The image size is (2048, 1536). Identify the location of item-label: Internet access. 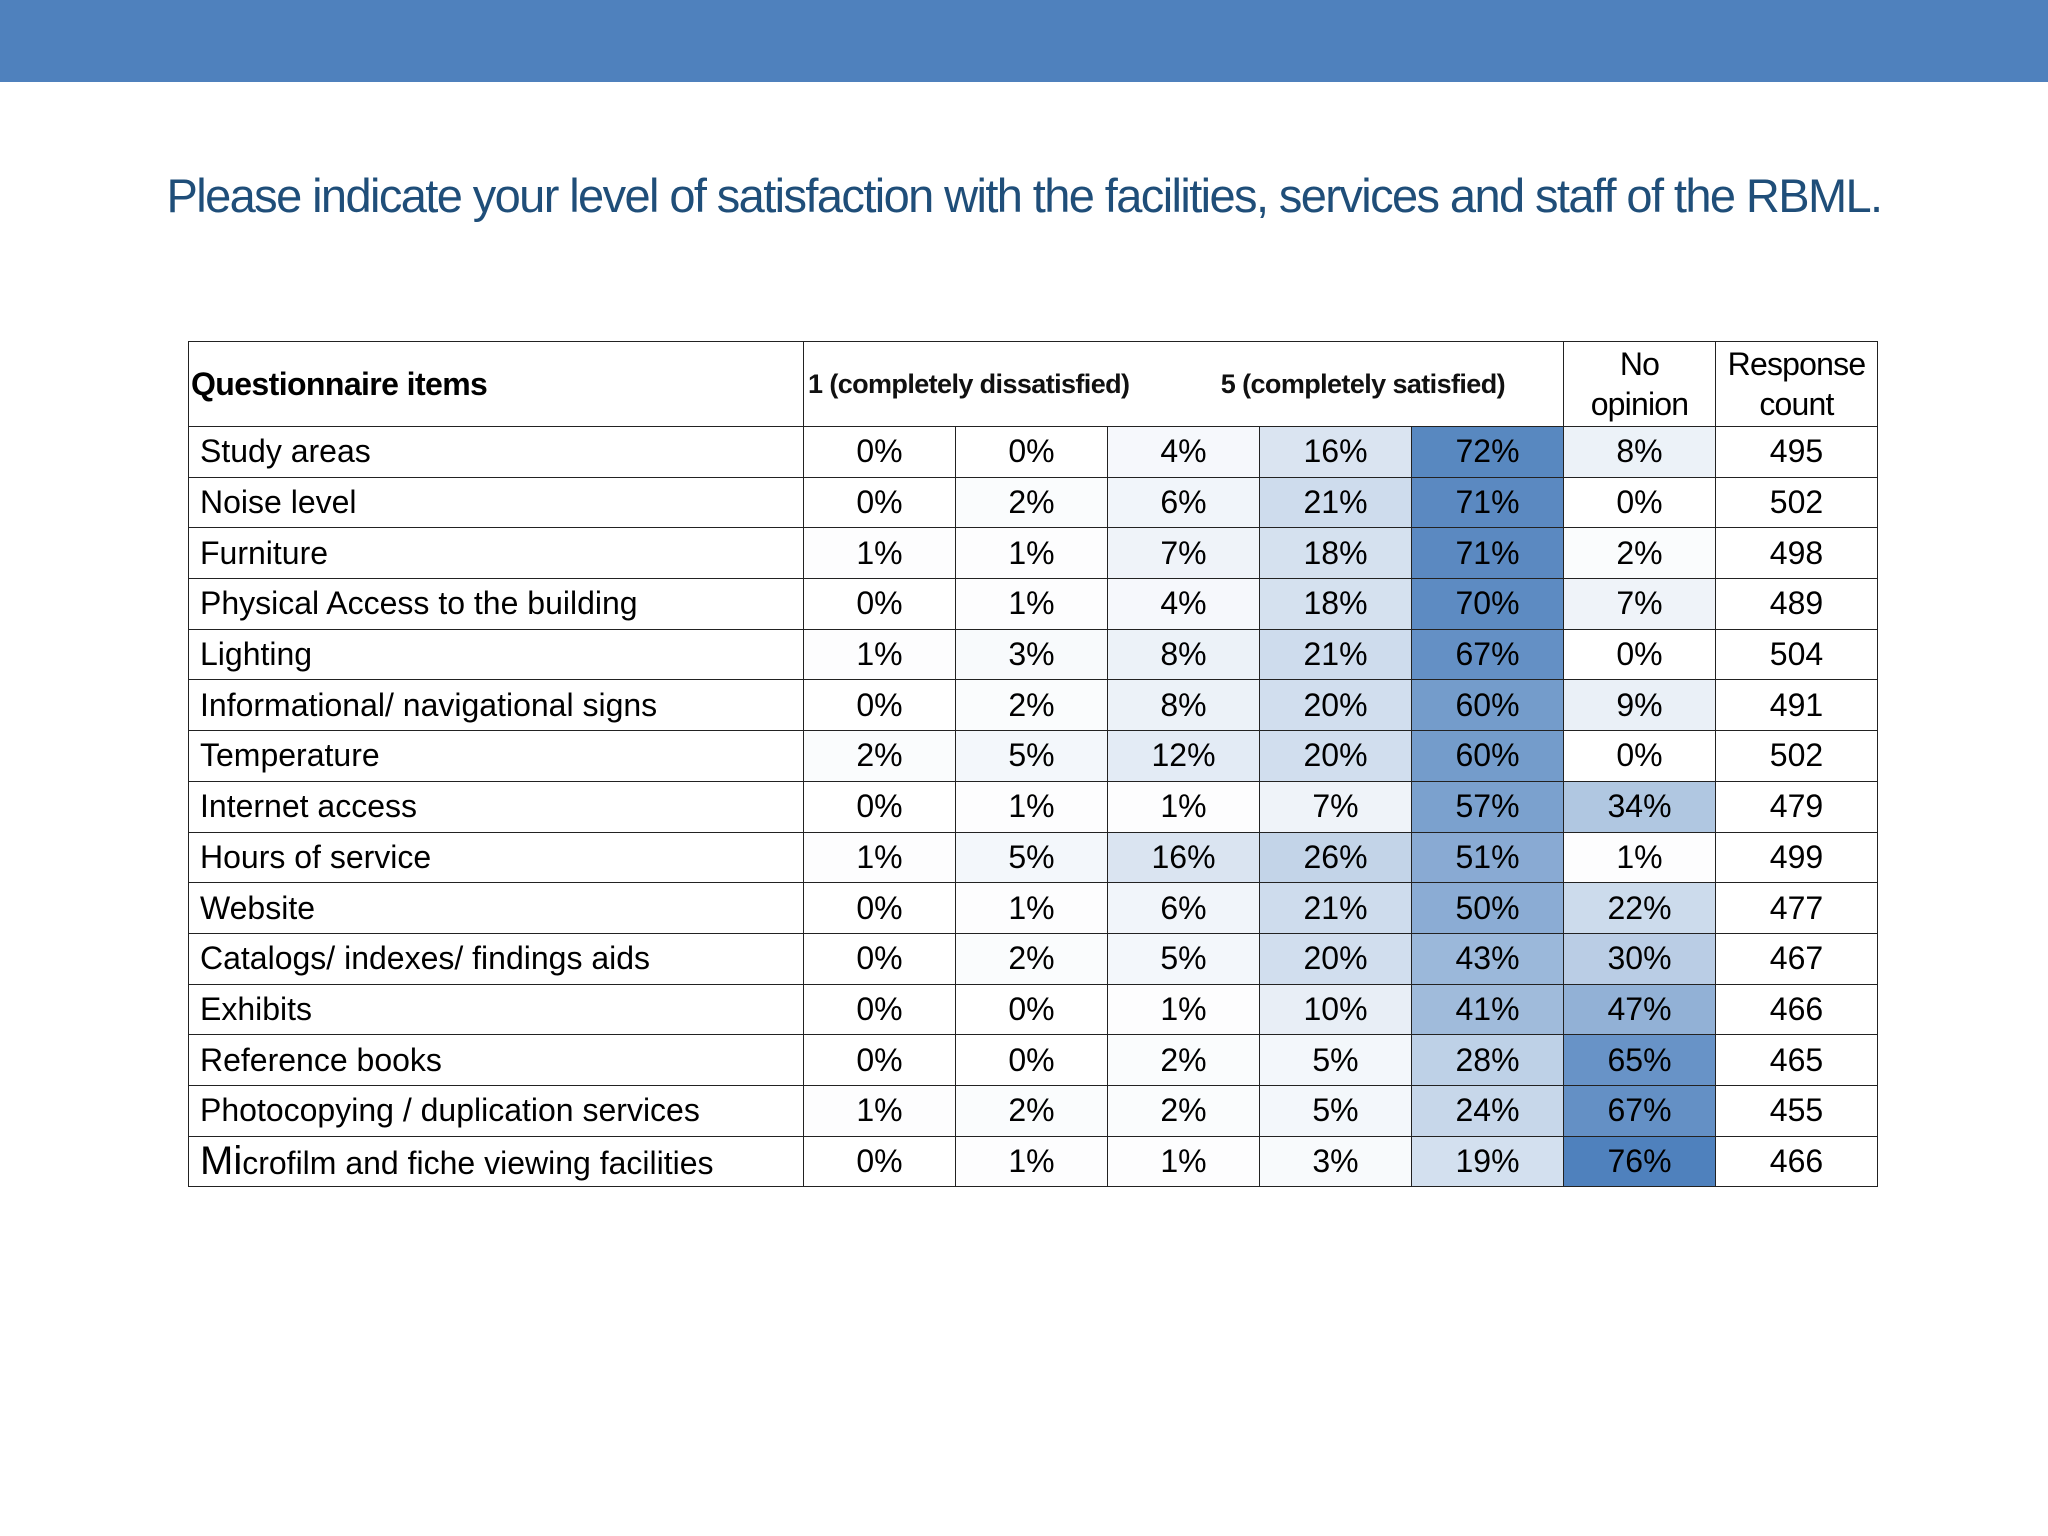
(496, 806).